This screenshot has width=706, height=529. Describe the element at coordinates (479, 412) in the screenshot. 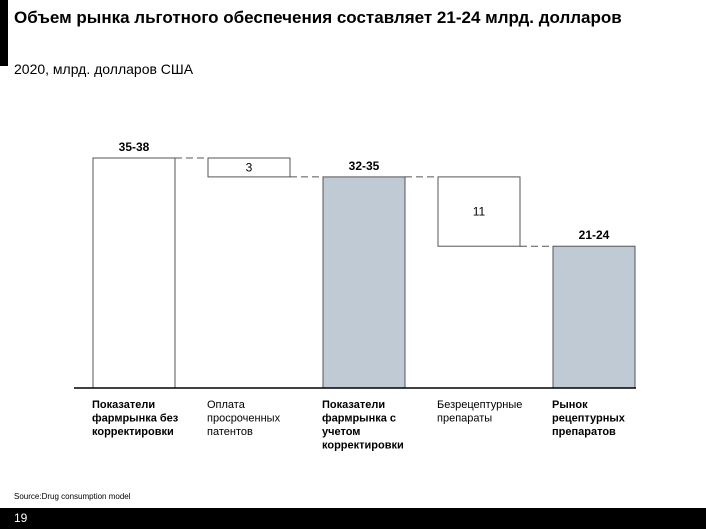

I see `category-label-4: Безрецептурные препараты` at that location.